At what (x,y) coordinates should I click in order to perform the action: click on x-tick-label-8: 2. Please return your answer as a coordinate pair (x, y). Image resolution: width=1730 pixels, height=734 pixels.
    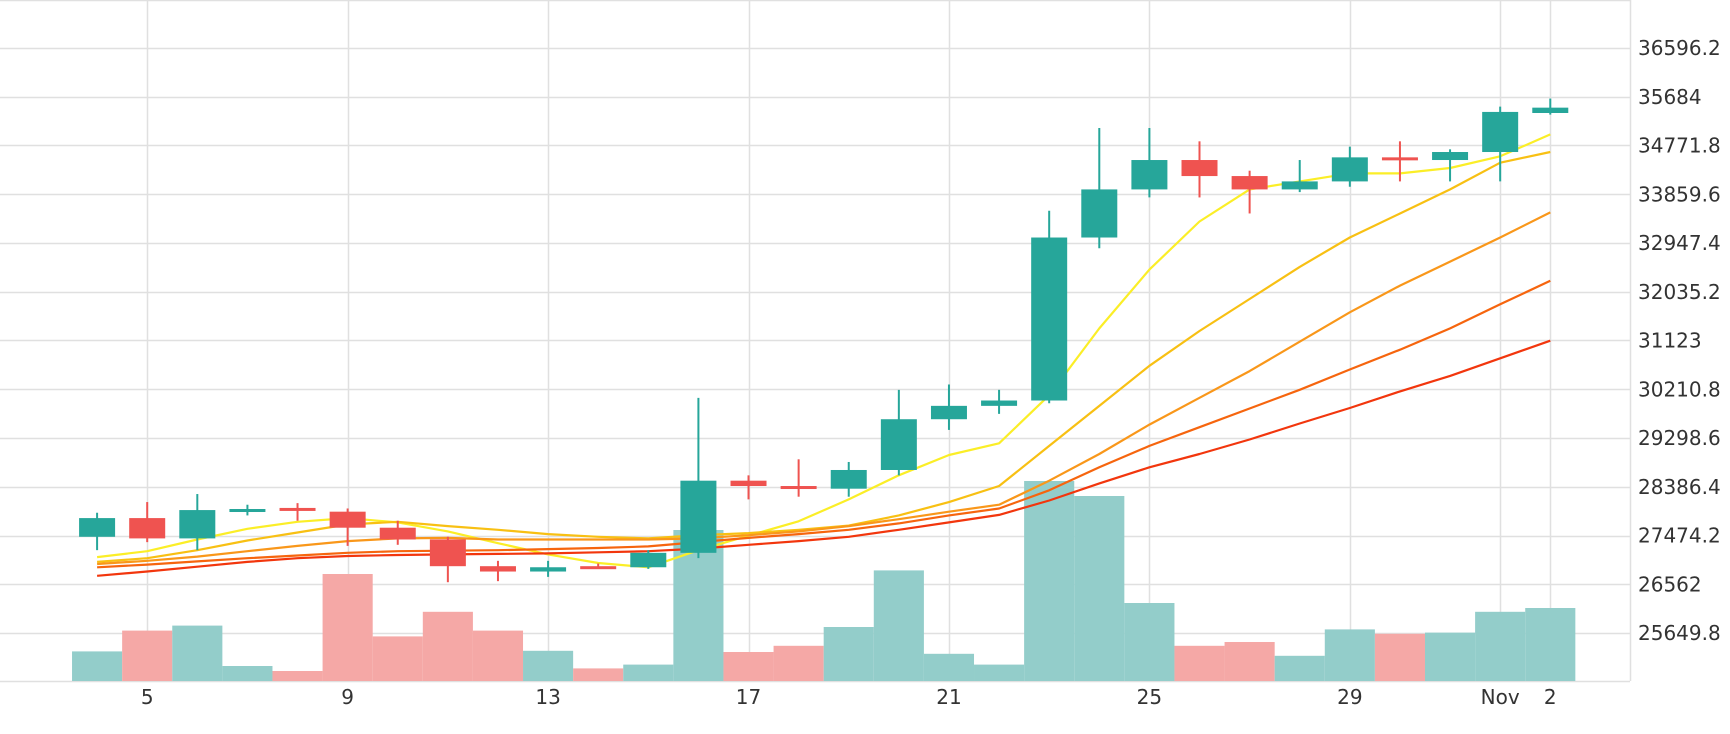
    Looking at the image, I should click on (1550, 697).